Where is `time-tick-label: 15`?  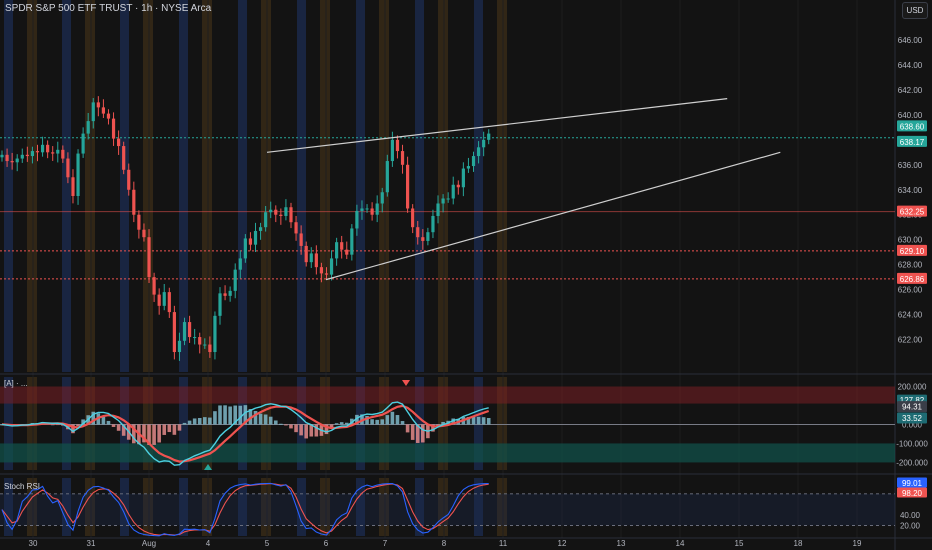
time-tick-label: 15 is located at coordinates (739, 543).